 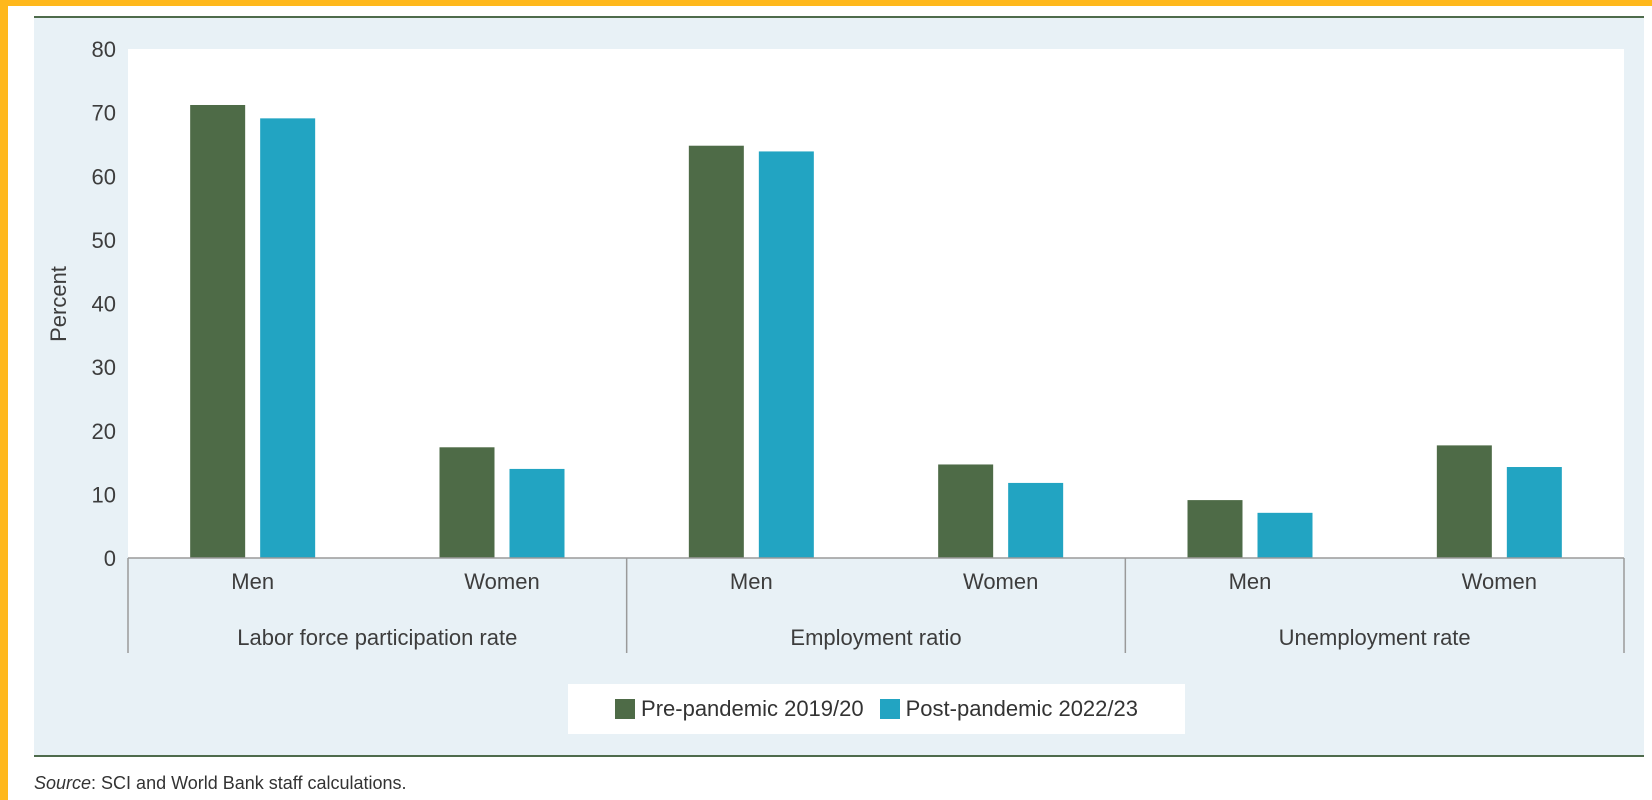 What do you see at coordinates (110, 558) in the screenshot?
I see `y-tick-label: 0` at bounding box center [110, 558].